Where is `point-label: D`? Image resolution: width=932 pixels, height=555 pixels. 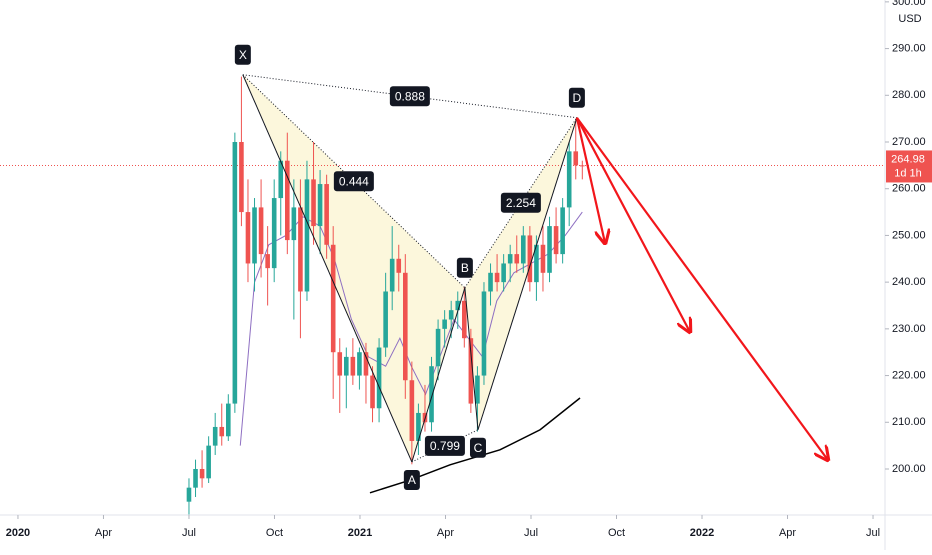
point-label: D is located at coordinates (577, 98).